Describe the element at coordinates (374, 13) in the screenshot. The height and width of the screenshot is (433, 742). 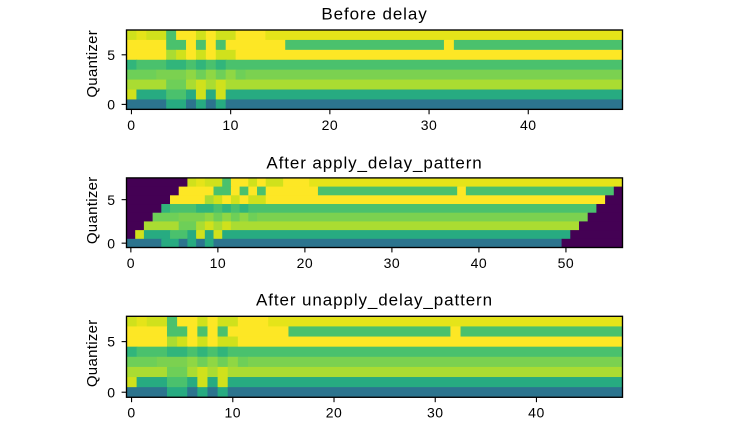
I see `svg-text: Before delay` at that location.